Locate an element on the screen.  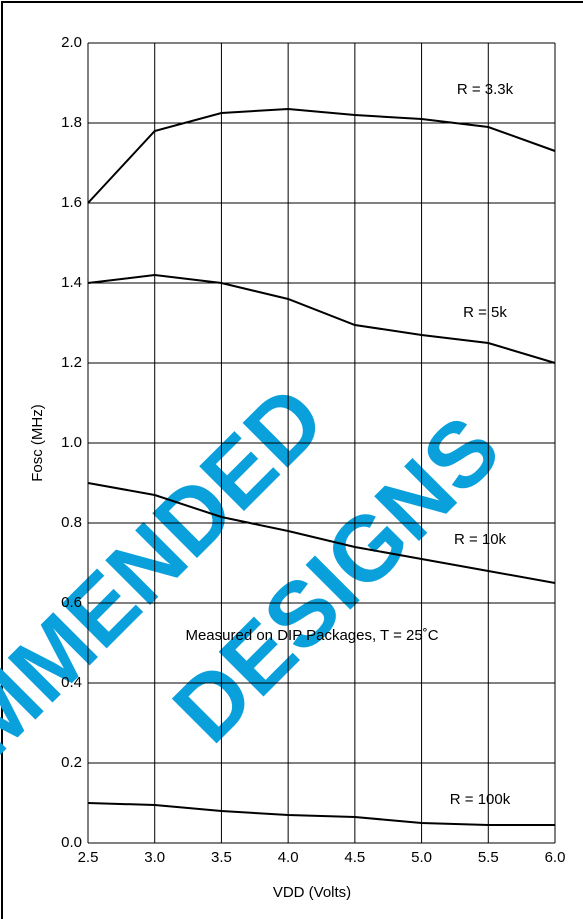
y-tick-label: 1.0 is located at coordinates (71, 442).